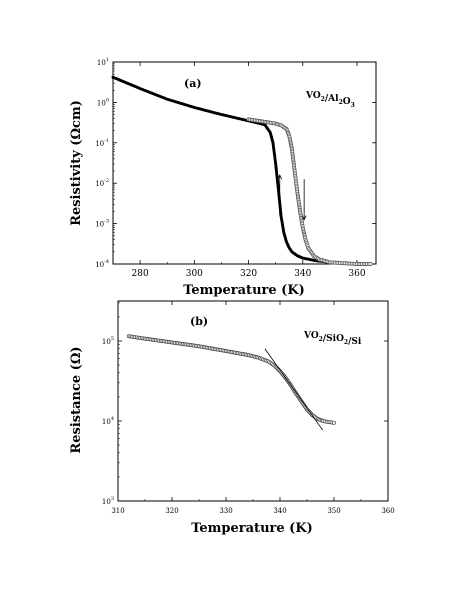 Image resolution: width=463 pixels, height=599 pixels. I want to click on y-tick-label: 10¹, so click(103, 62).